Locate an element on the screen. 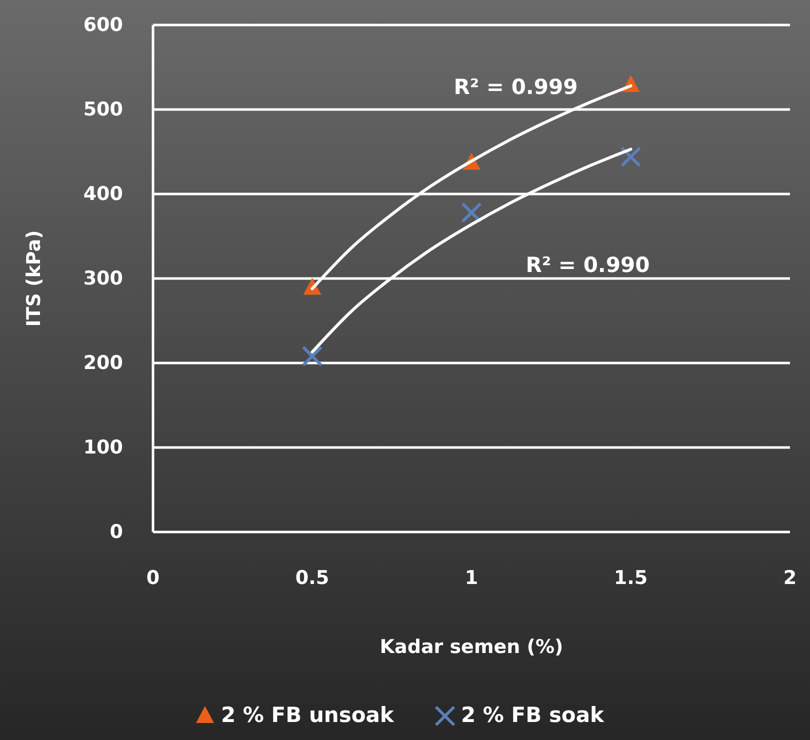 The width and height of the screenshot is (810, 740). y-tick-label: 600 is located at coordinates (103, 25).